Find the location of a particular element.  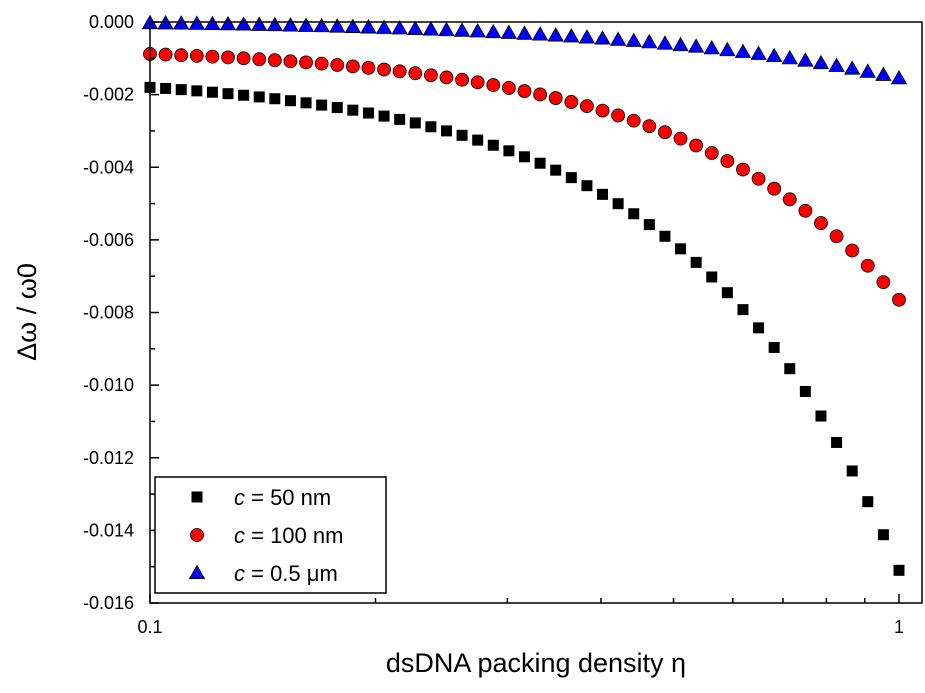

y-tick-label: -0.014 is located at coordinates (108, 530).